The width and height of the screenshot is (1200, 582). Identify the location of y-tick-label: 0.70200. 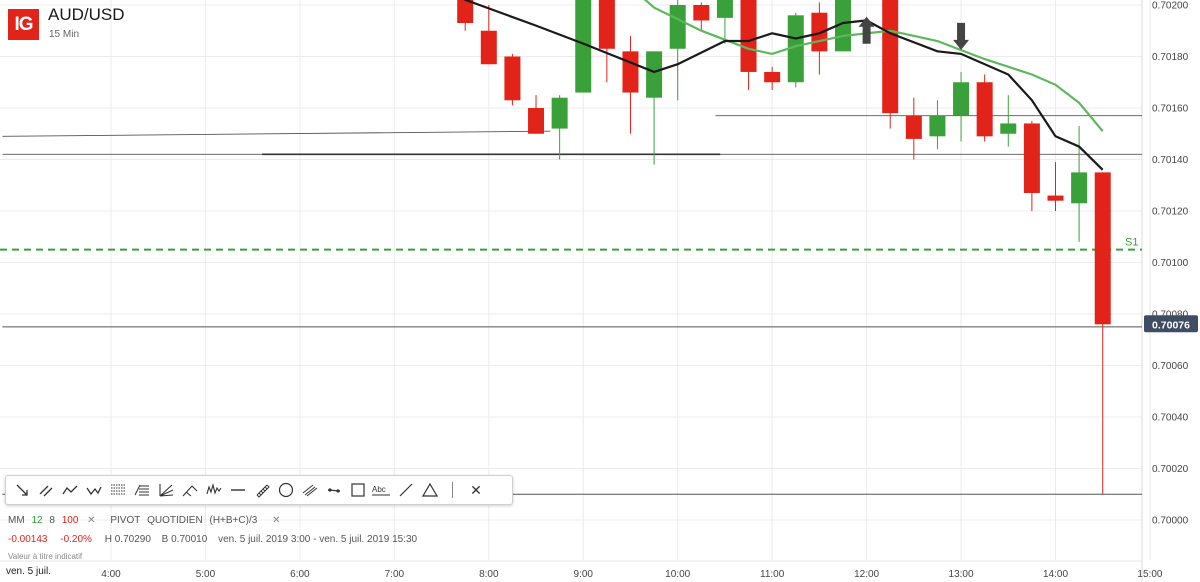
(1170, 6).